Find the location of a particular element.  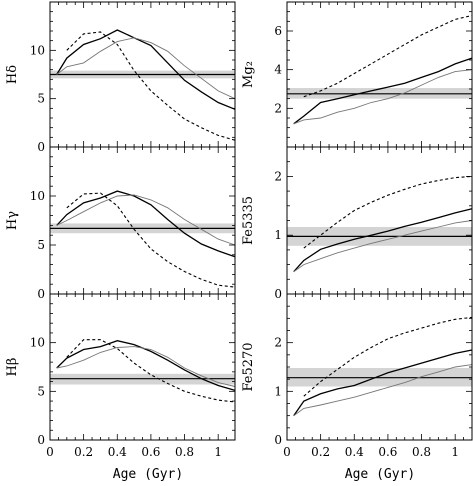

y-axis-label: Fe5270 is located at coordinates (248, 366).